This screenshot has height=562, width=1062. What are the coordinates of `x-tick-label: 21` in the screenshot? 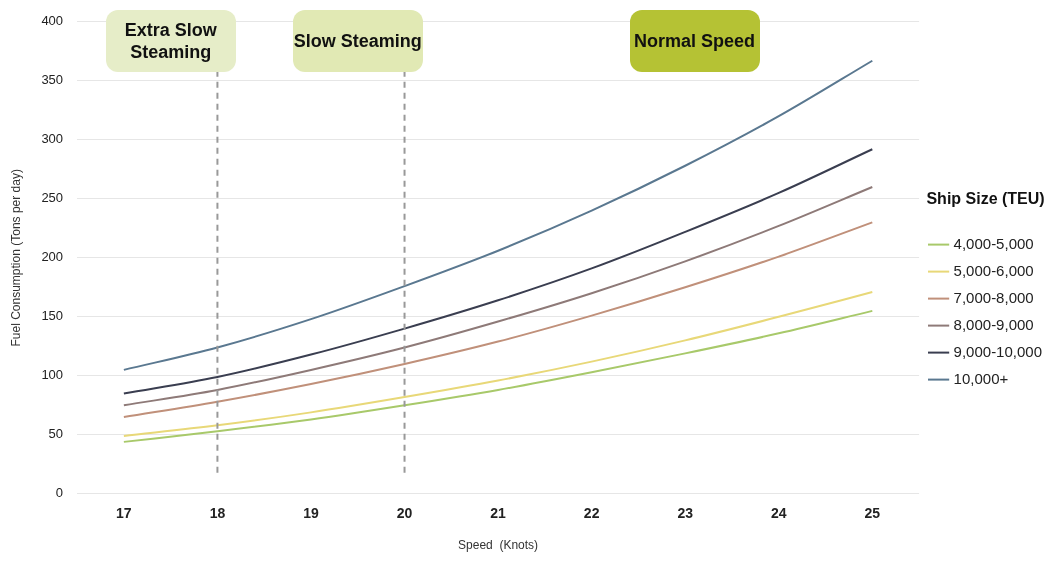 It's located at (498, 513).